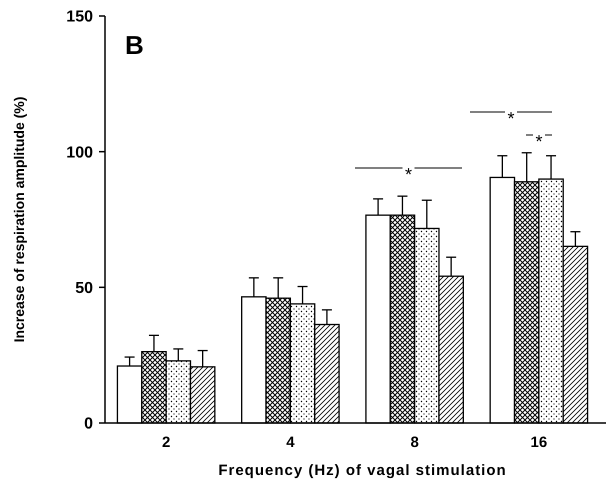  Describe the element at coordinates (19, 219) in the screenshot. I see `y-axis-title: Increase of respiration amplitude (%)` at that location.